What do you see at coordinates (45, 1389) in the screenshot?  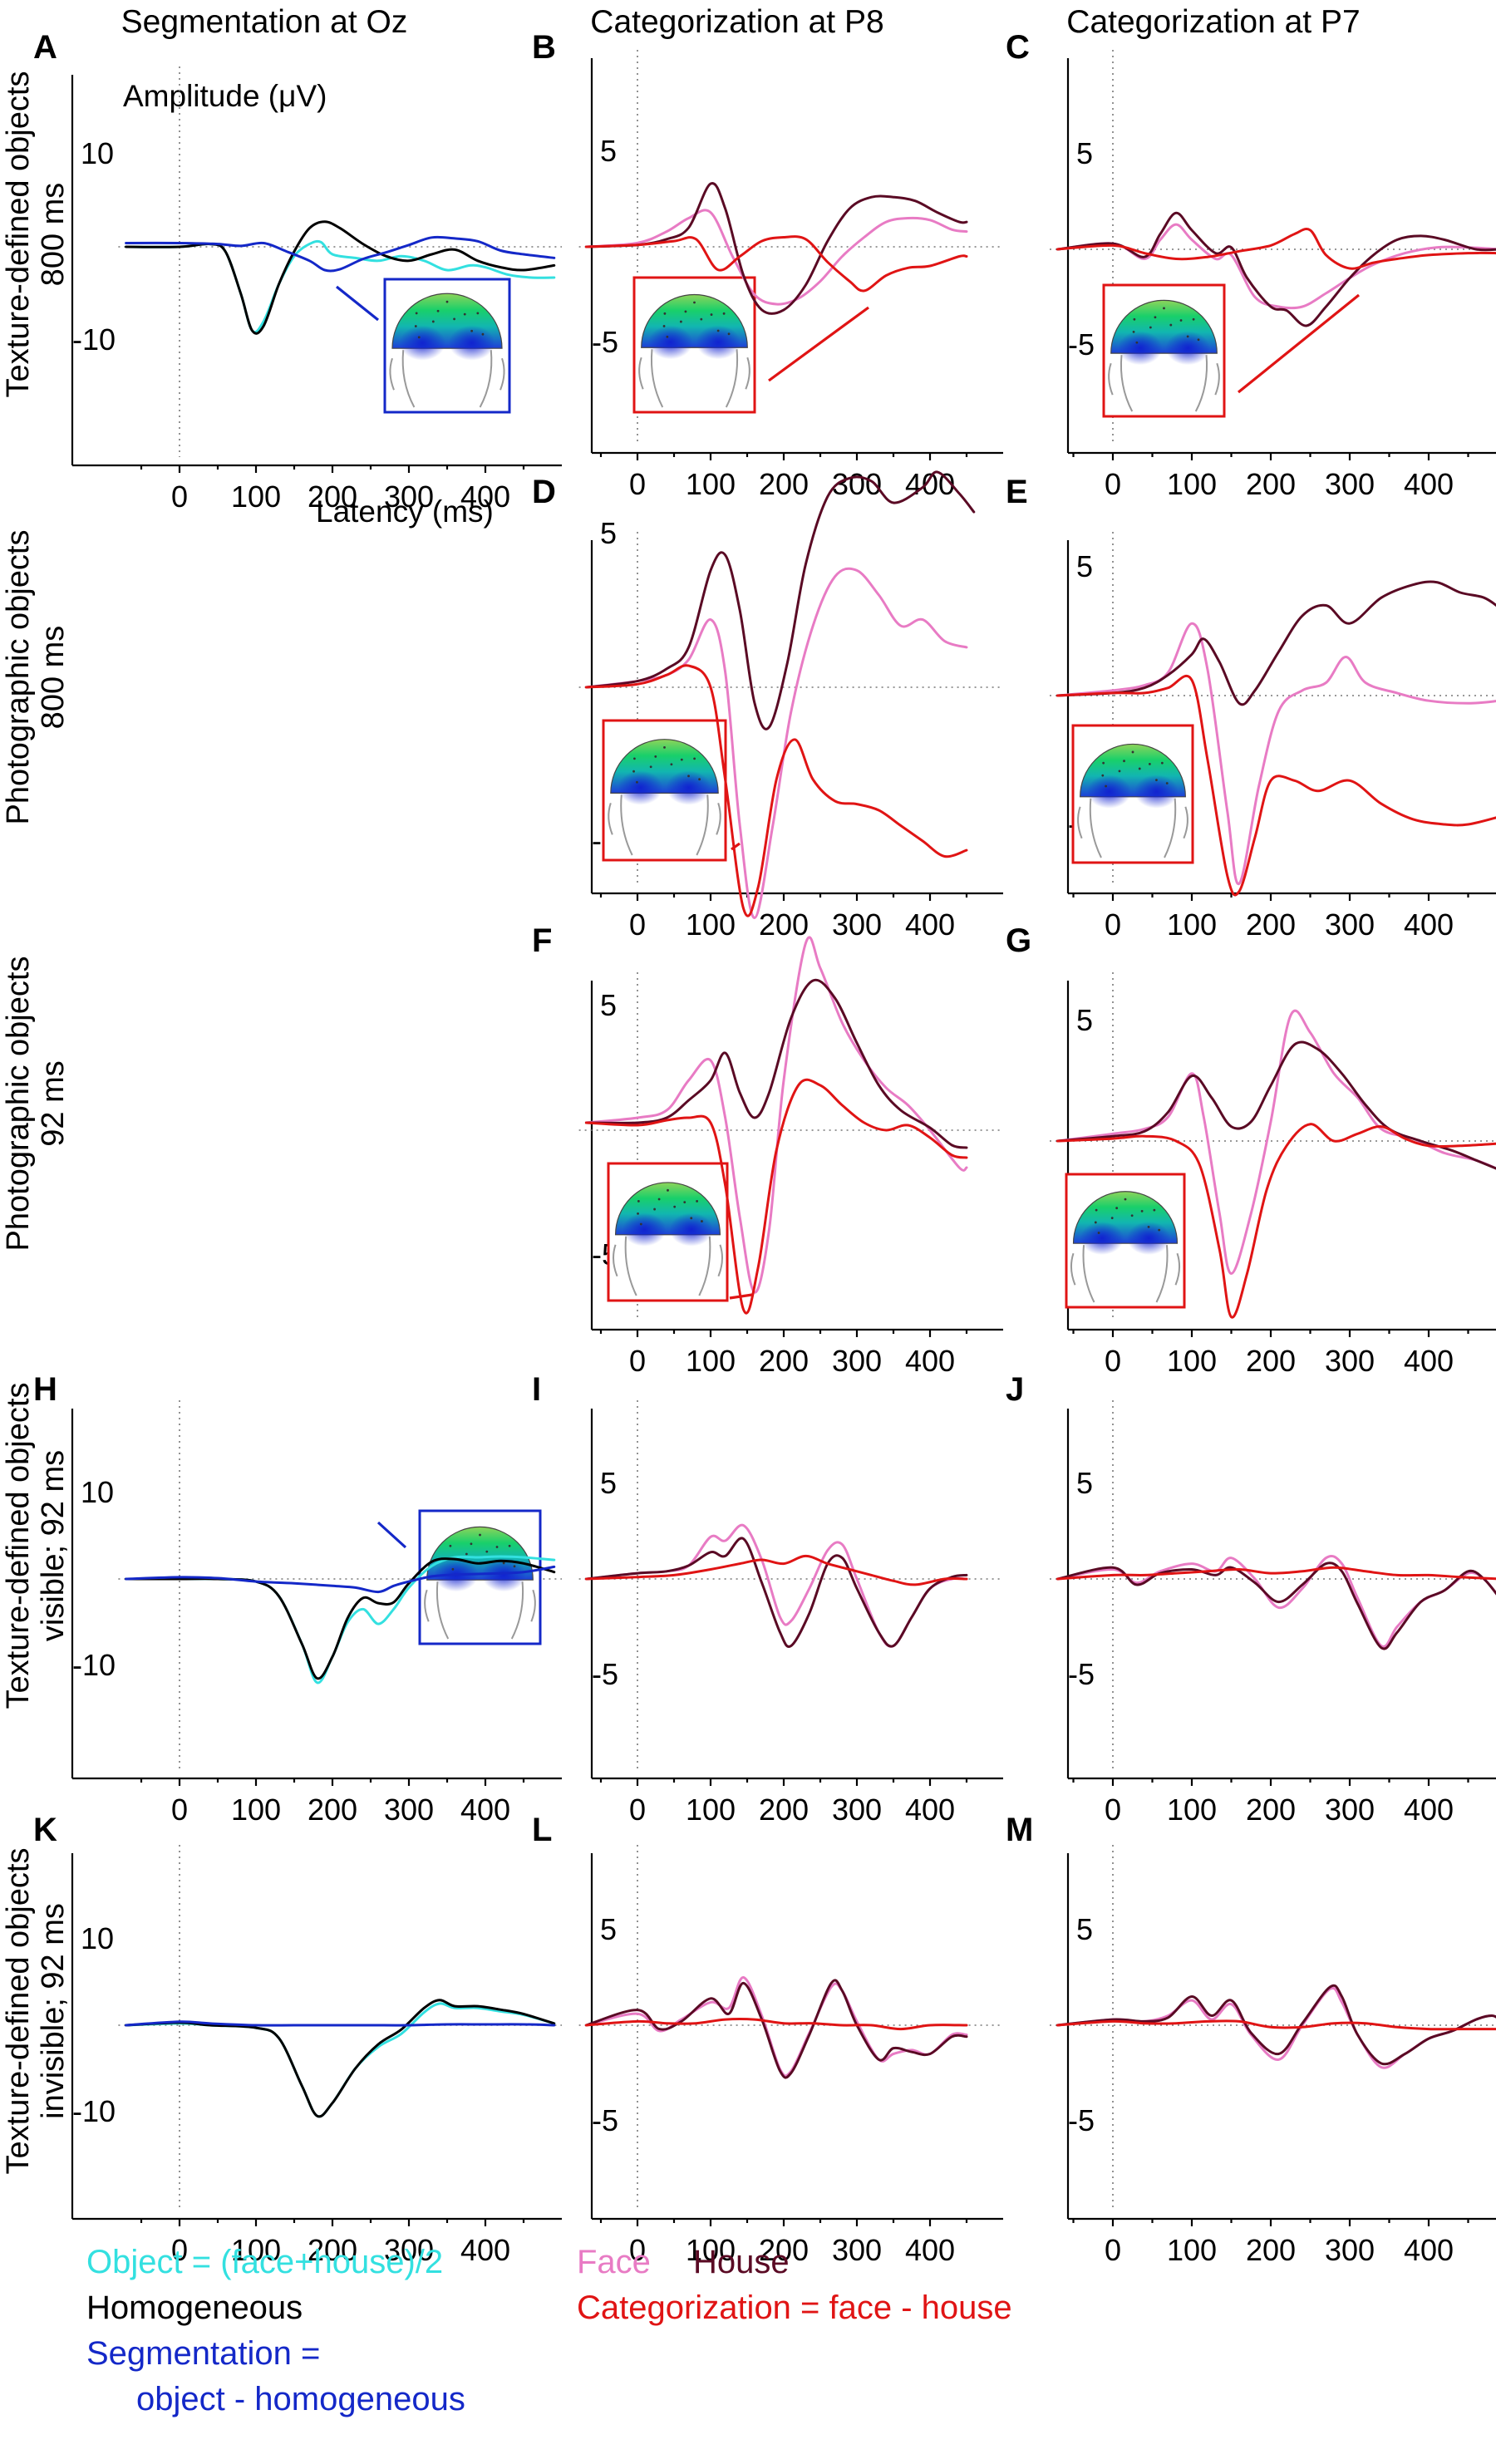 I see `panel-letter: H` at bounding box center [45, 1389].